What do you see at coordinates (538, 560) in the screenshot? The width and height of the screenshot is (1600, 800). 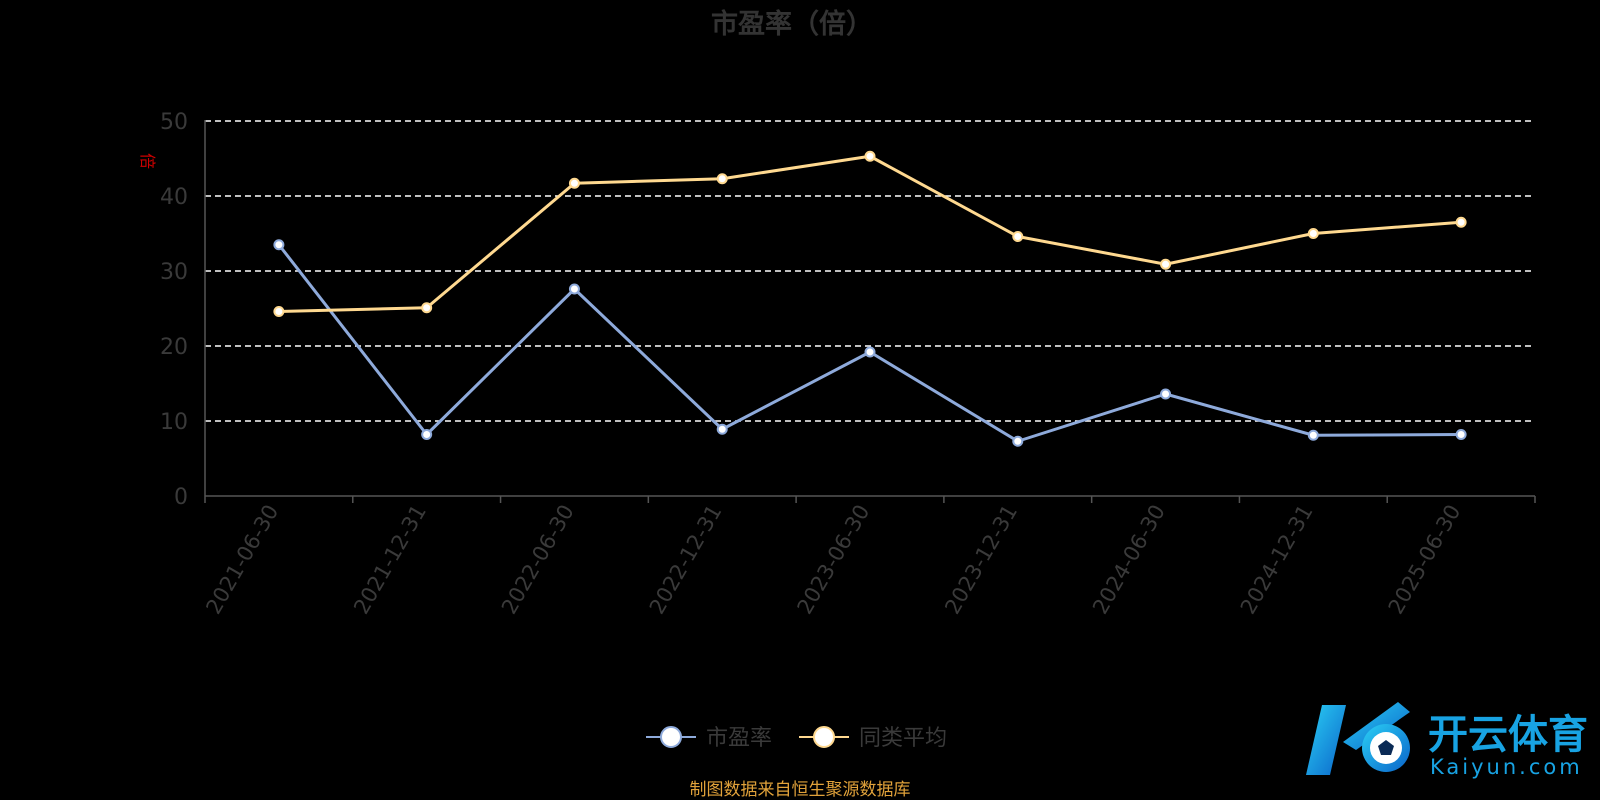 I see `x-tick-label: 2022-06-30` at bounding box center [538, 560].